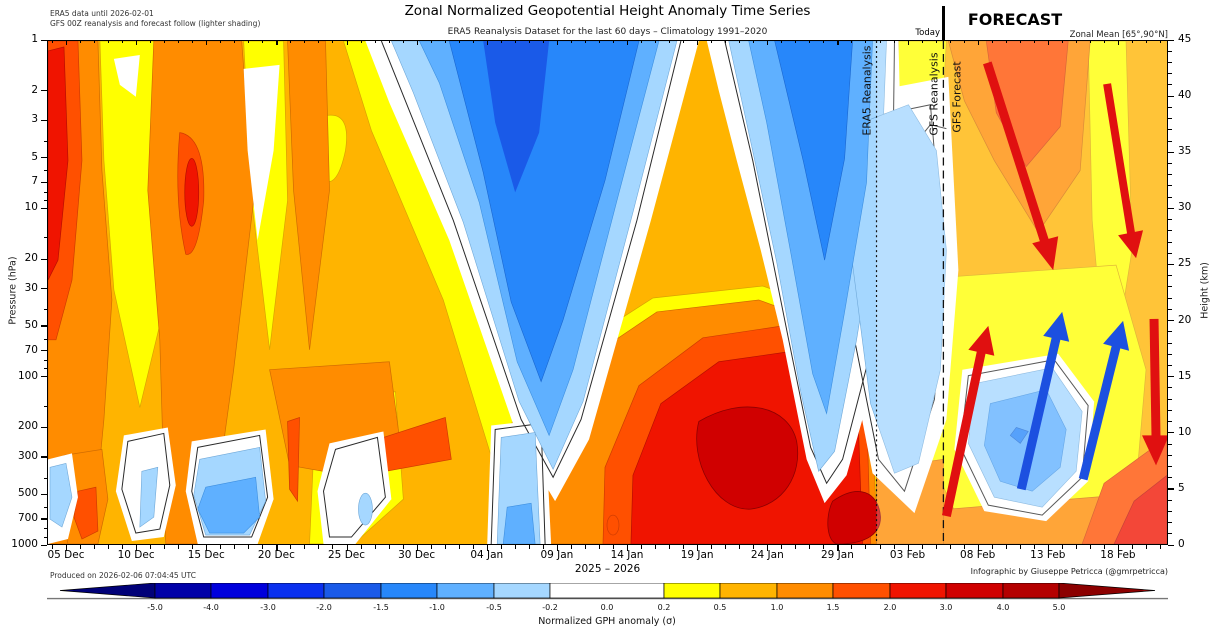 The height and width of the screenshot is (628, 1220). I want to click on pressure-tick-label: 2, so click(34, 89).